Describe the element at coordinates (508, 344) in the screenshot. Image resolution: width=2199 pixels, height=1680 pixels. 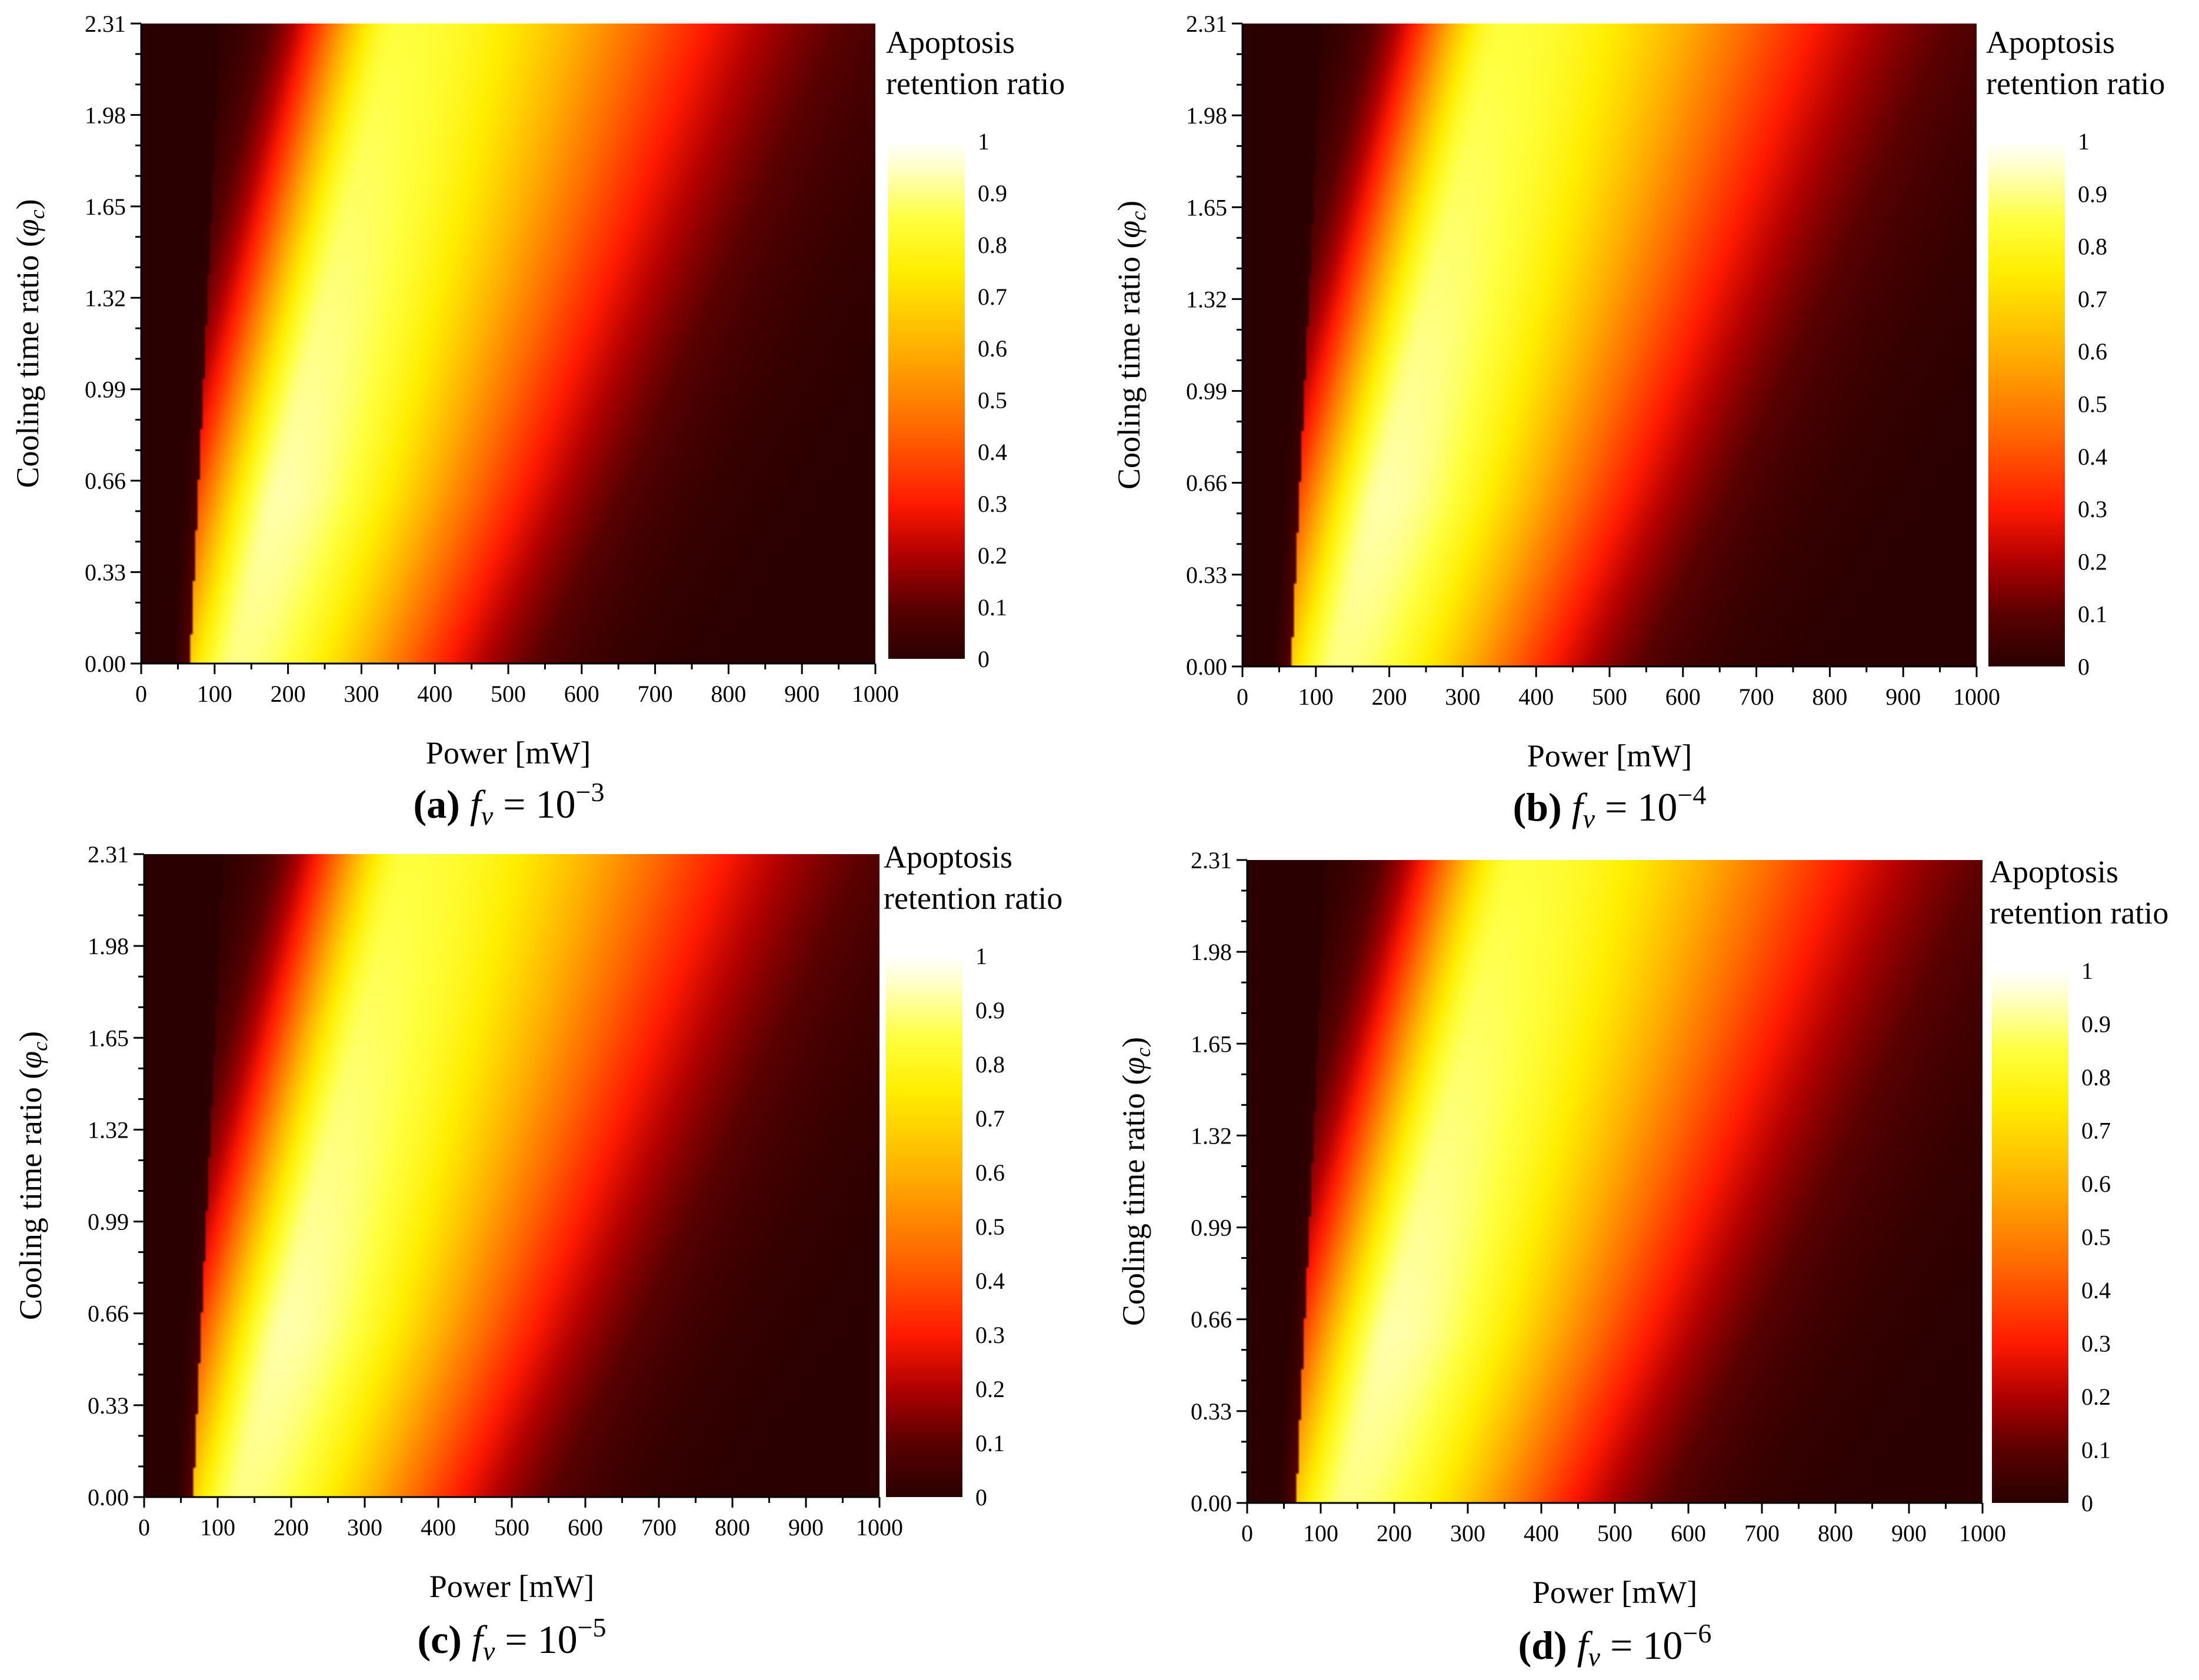
I see `heatmap-field-a` at that location.